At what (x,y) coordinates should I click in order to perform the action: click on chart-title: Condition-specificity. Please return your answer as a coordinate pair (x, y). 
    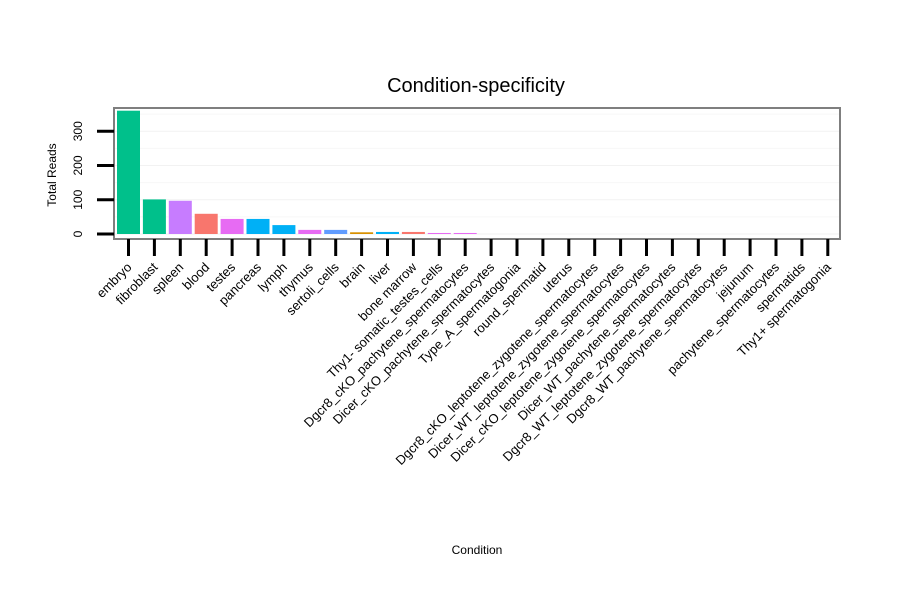
    Looking at the image, I should click on (476, 86).